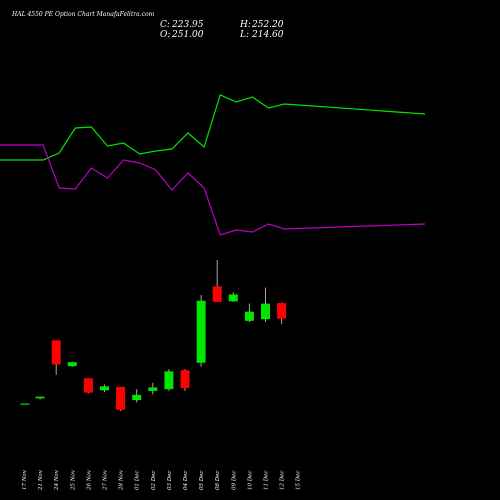  I want to click on low-value: 214.60, so click(267, 35).